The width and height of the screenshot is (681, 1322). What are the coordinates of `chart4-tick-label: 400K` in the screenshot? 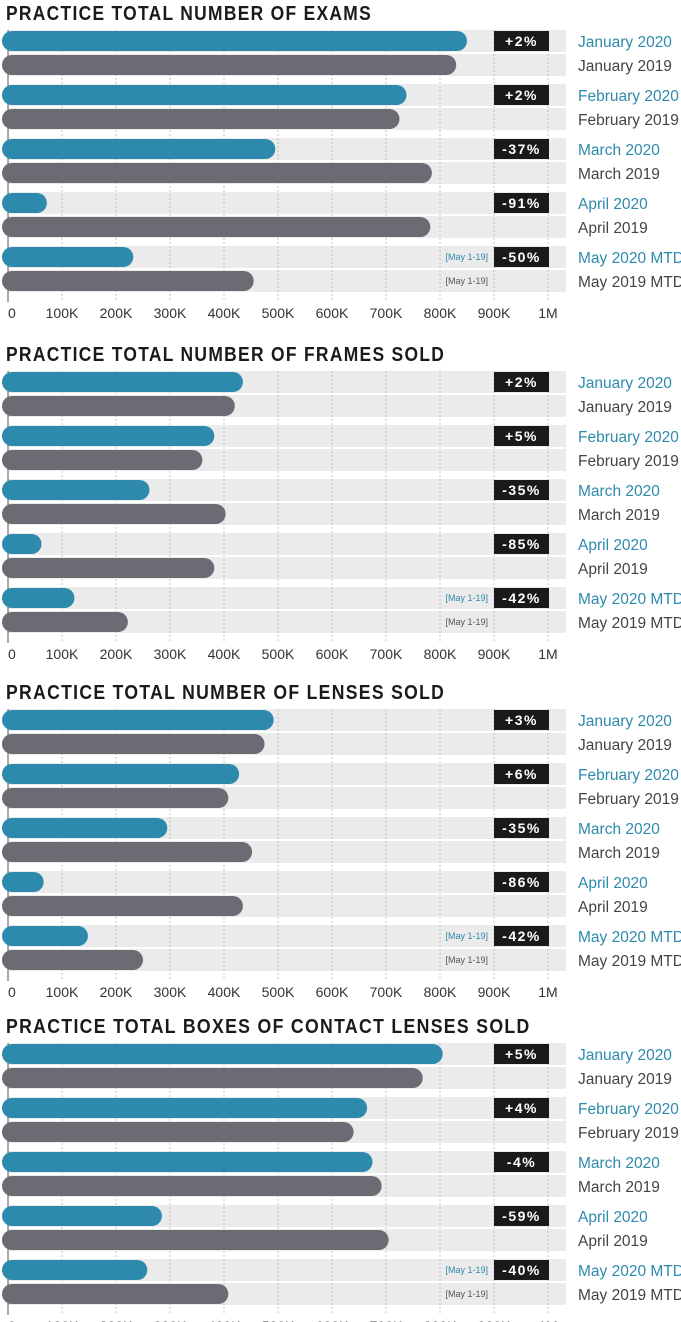 It's located at (224, 1320).